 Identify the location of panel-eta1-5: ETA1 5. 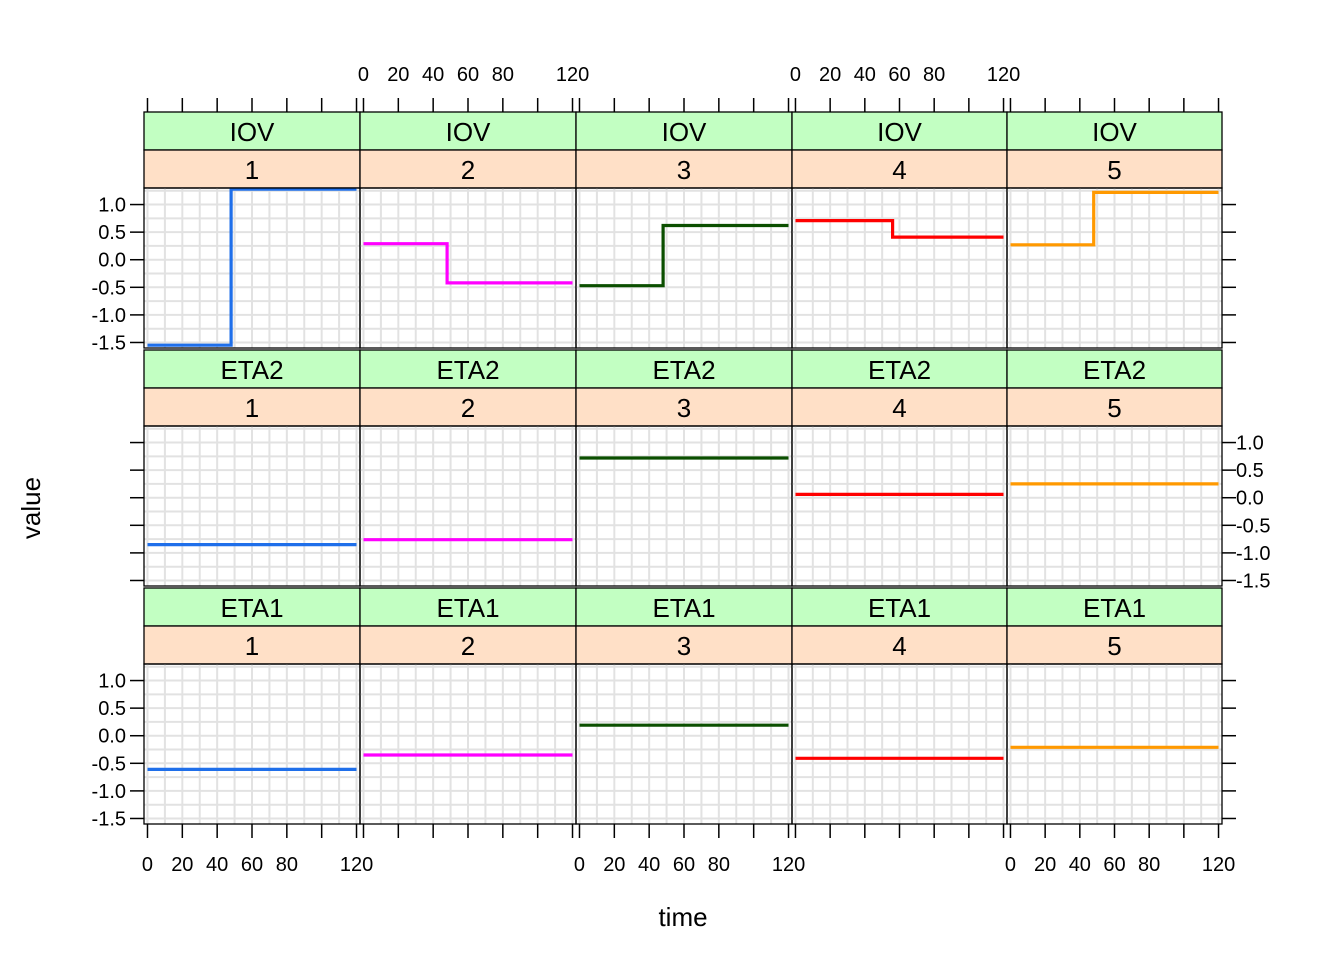
(1114, 706).